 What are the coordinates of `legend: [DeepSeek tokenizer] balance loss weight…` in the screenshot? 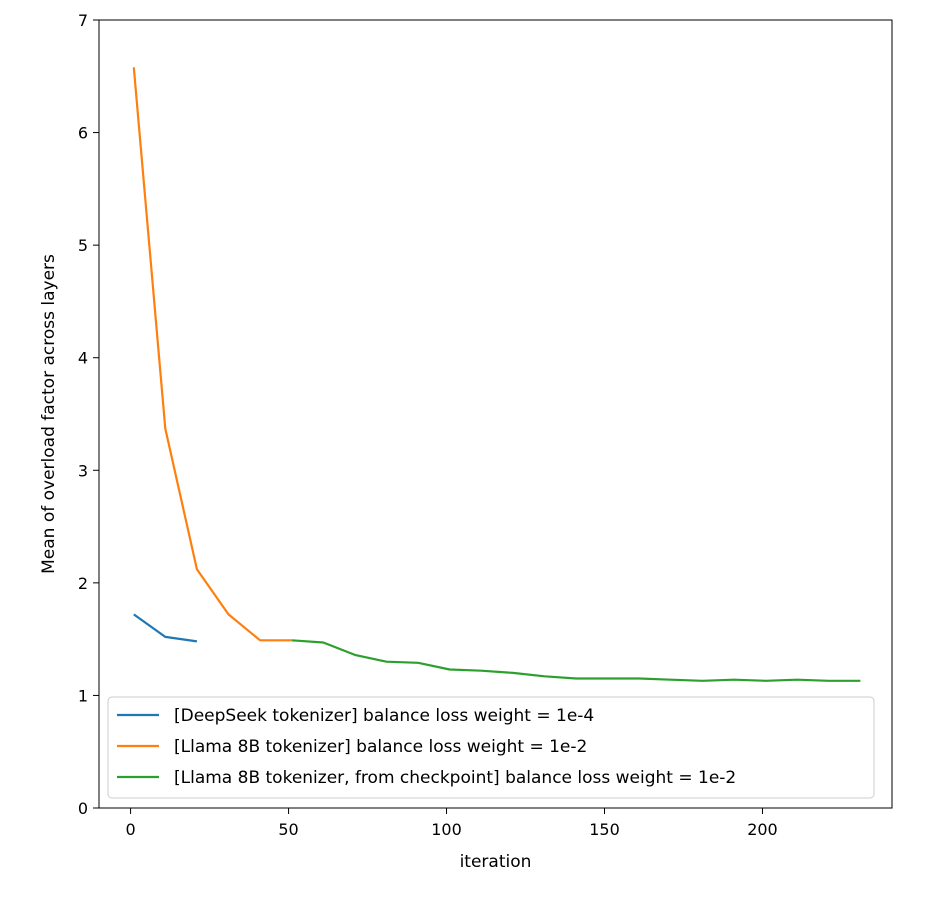 It's located at (491, 747).